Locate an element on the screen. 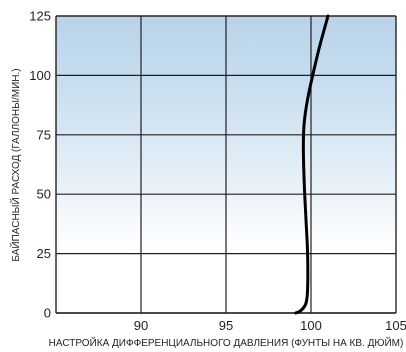  x-tick-label: 90 is located at coordinates (141, 325).